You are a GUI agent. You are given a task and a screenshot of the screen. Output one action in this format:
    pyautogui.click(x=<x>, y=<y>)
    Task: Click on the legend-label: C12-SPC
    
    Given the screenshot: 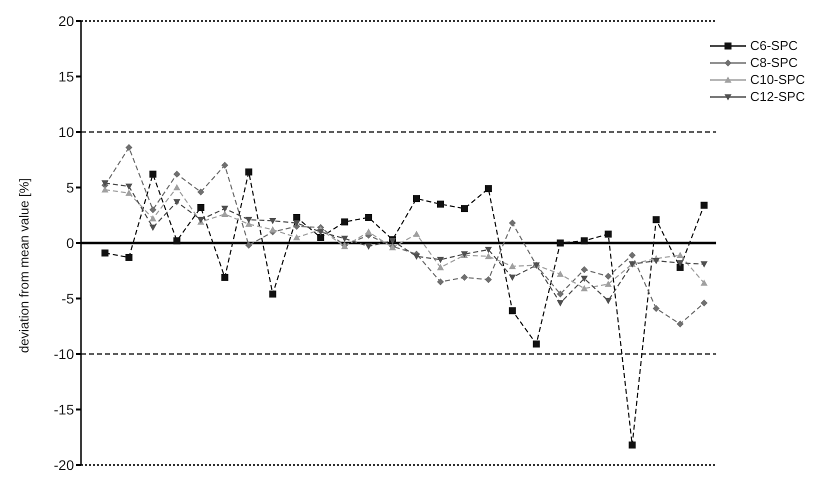 What is the action you would take?
    pyautogui.click(x=777, y=96)
    